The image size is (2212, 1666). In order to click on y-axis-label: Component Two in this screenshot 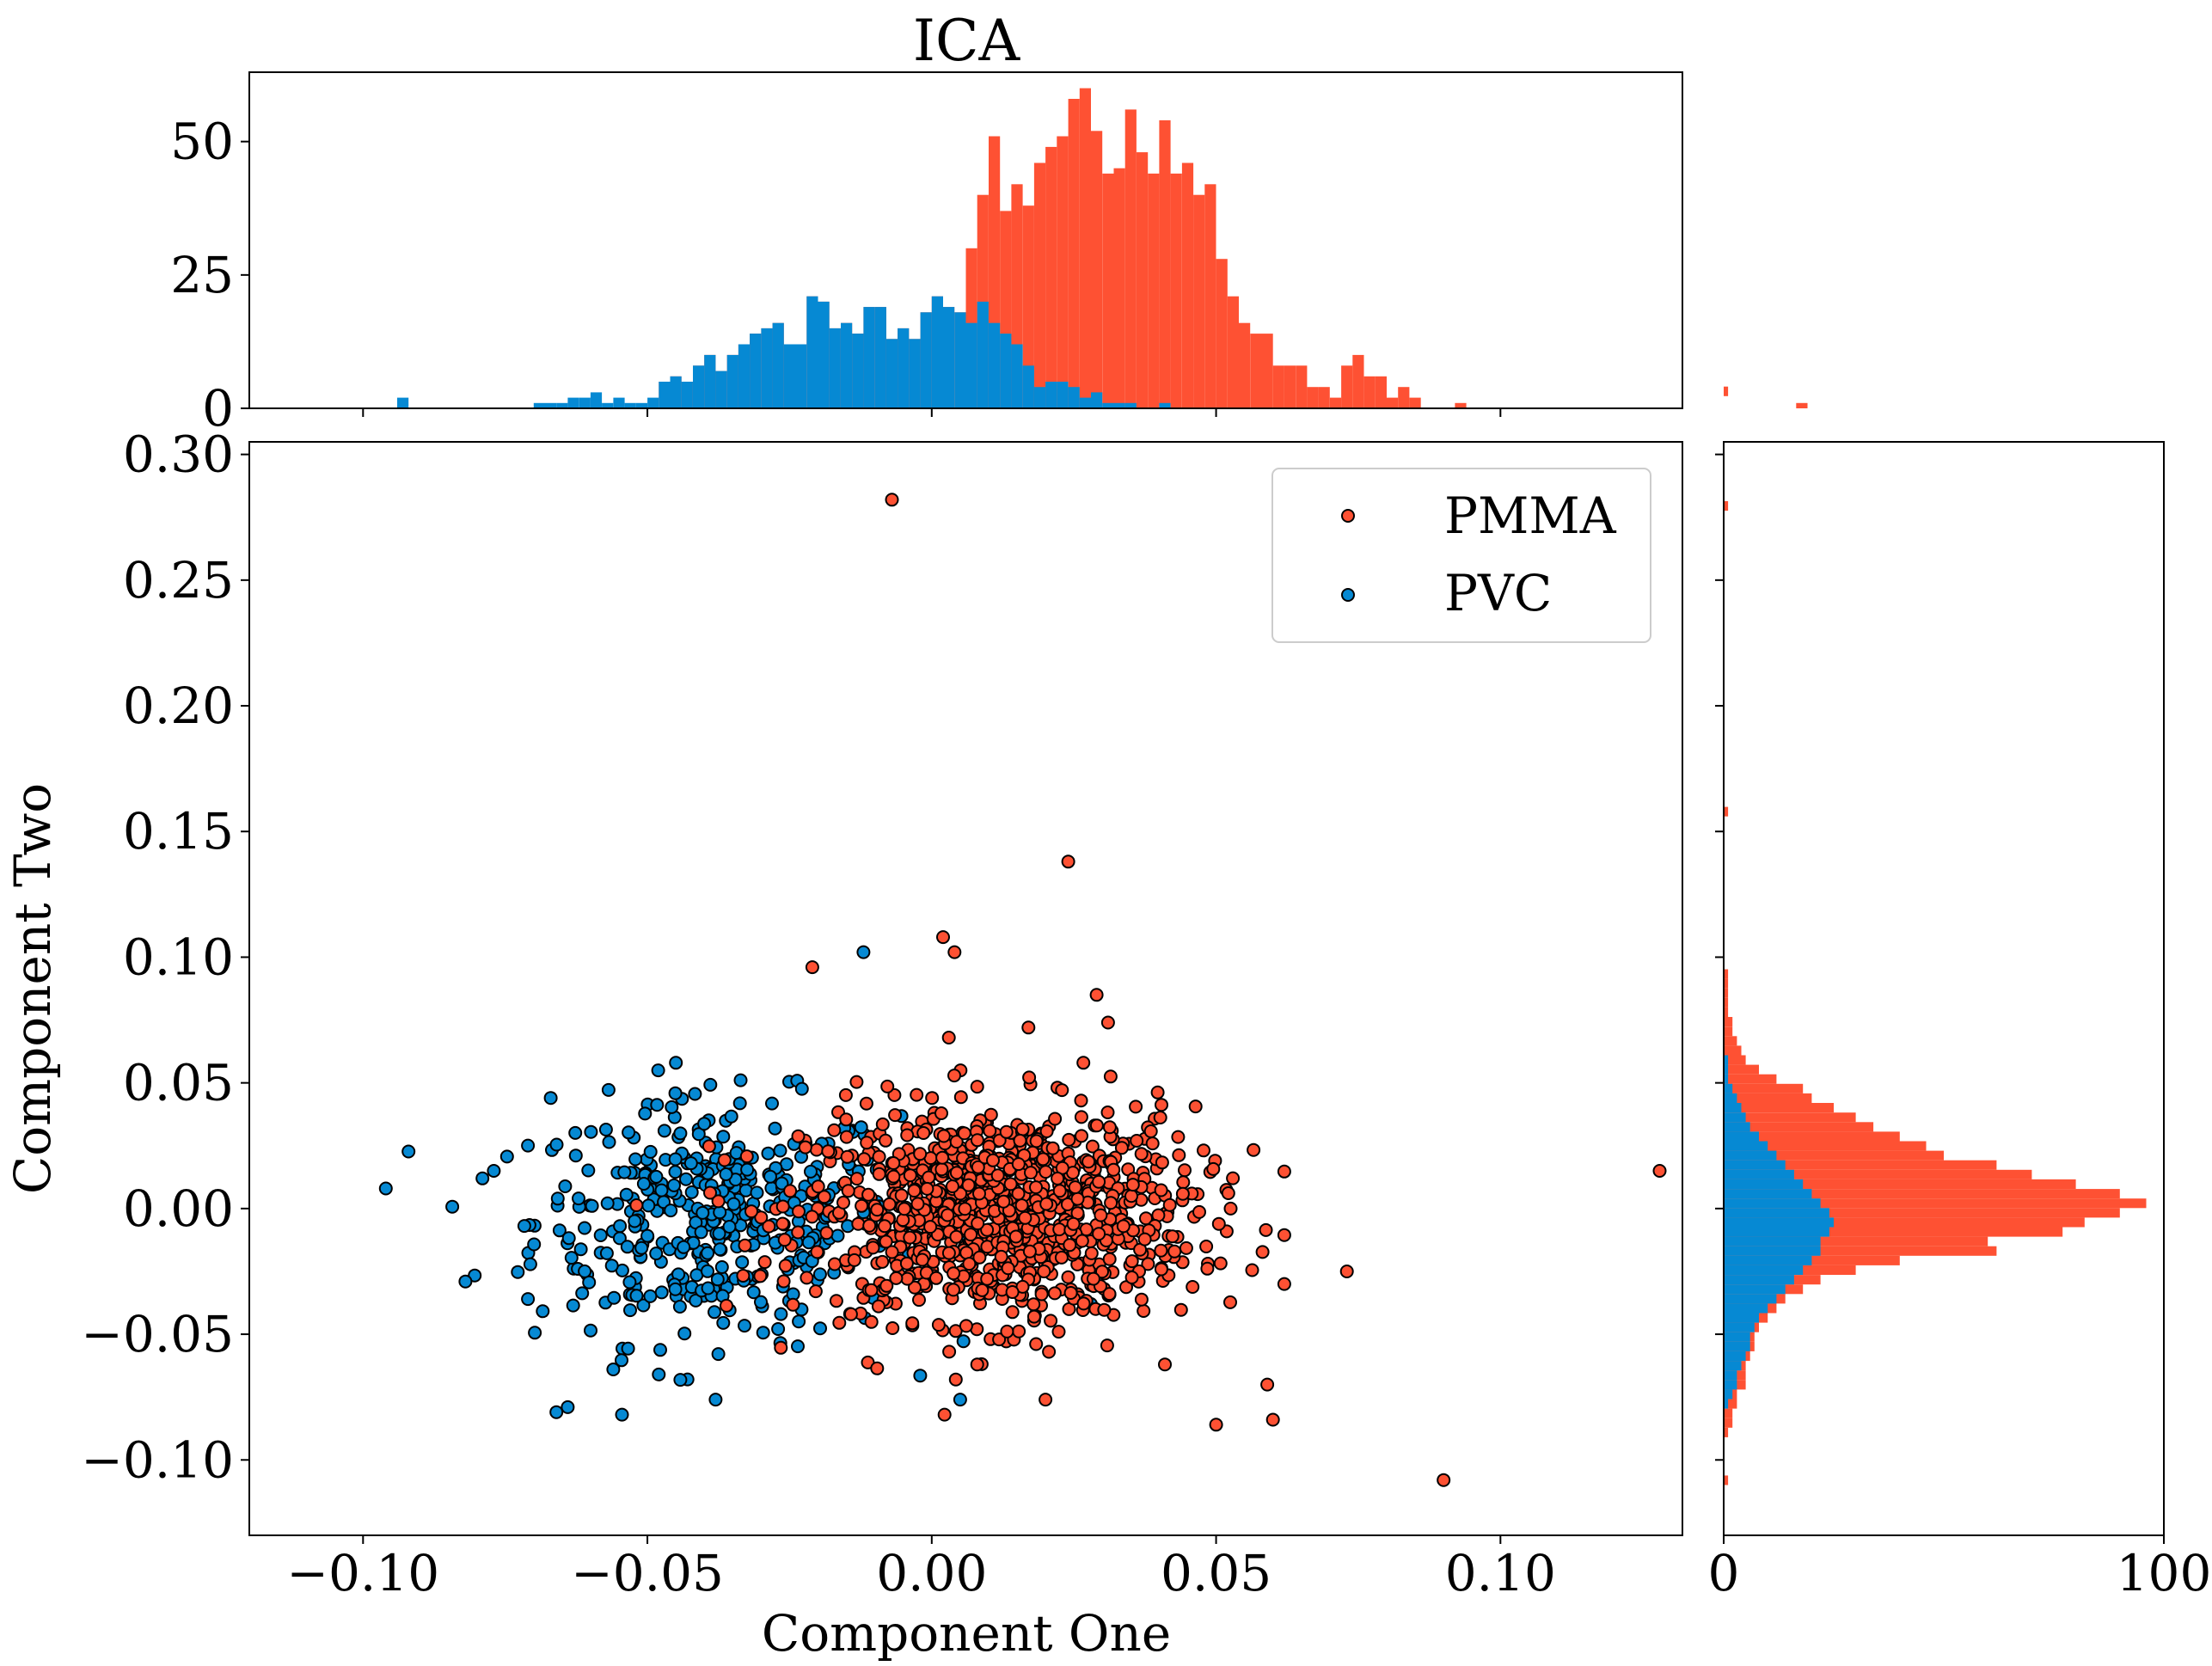, I will do `click(32, 988)`.